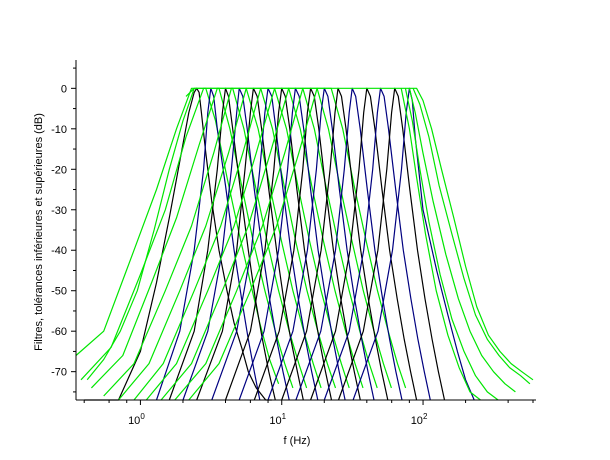 This screenshot has width=610, height=460. Describe the element at coordinates (297, 441) in the screenshot. I see `x-axis-label: f (Hz)` at that location.